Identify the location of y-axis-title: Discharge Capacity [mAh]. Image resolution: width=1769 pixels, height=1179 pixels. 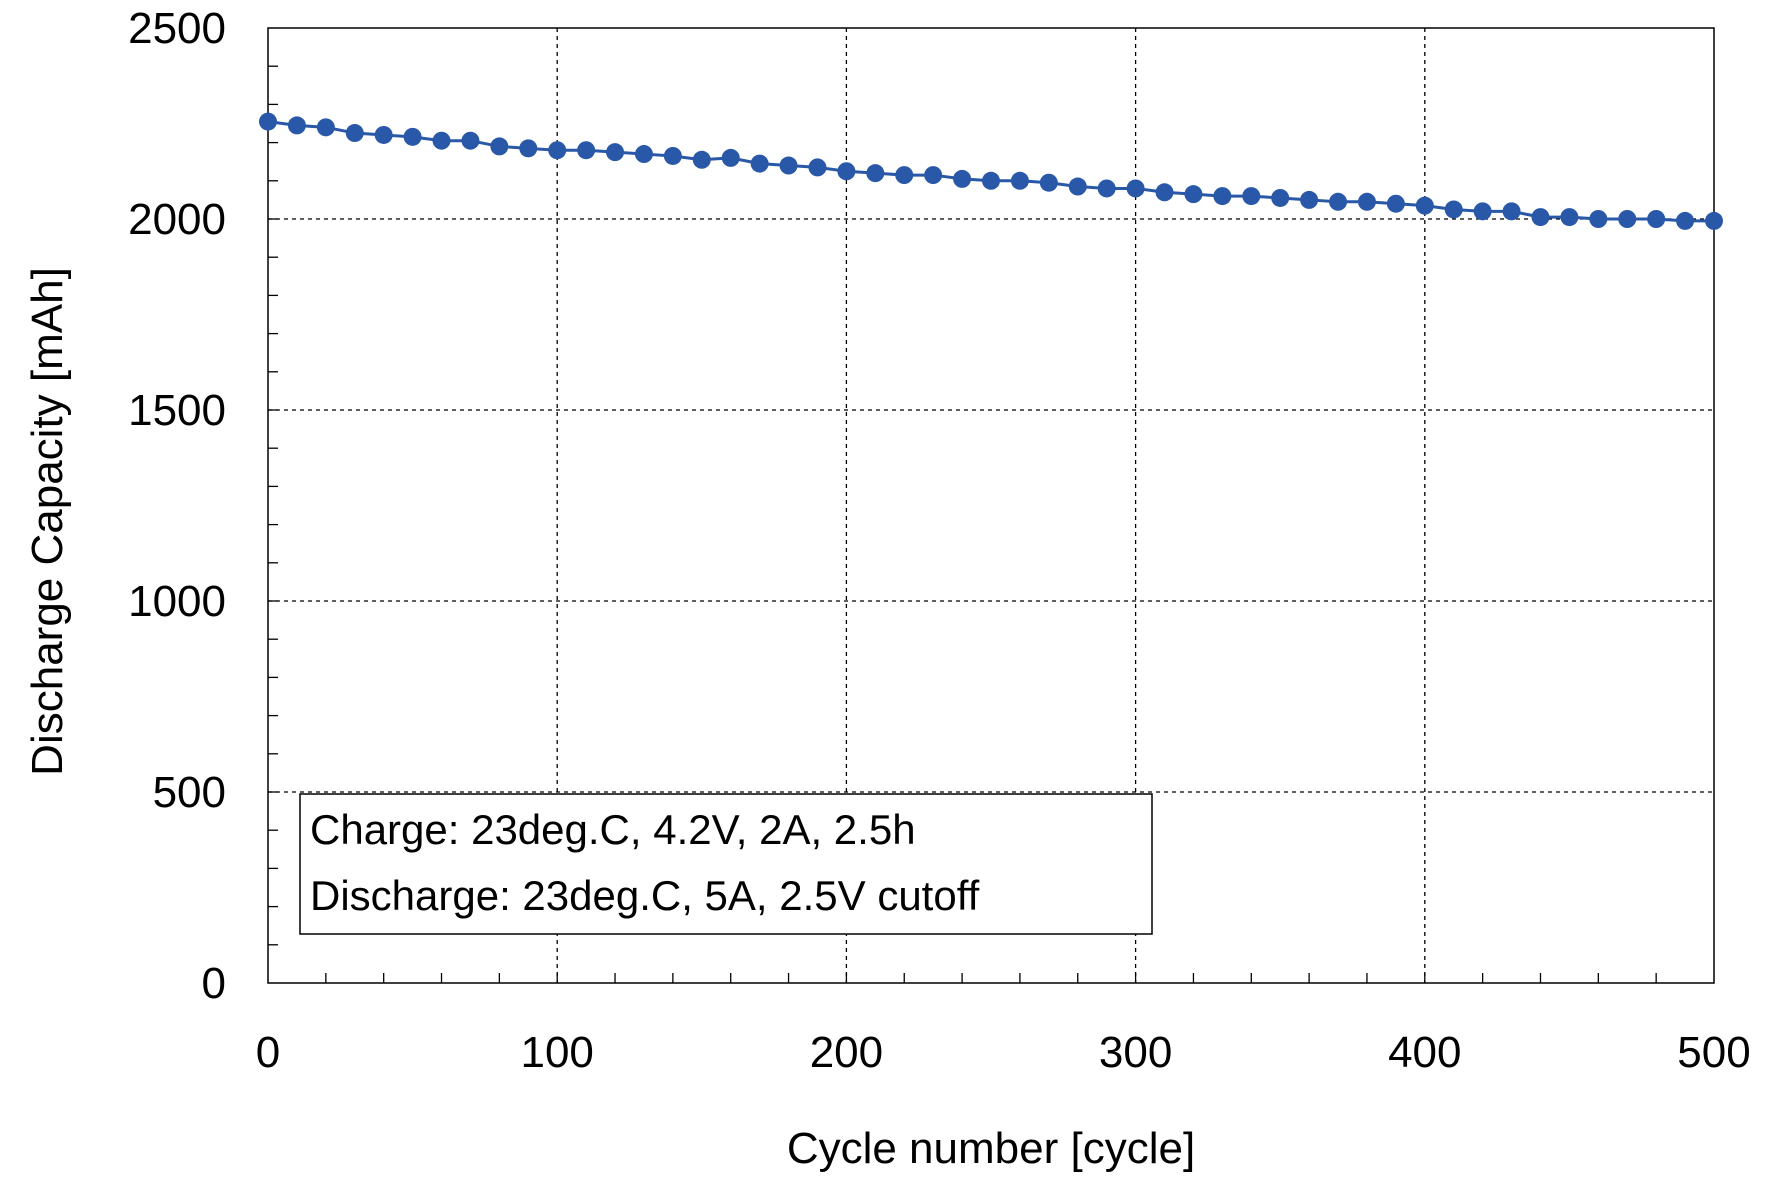
(47, 521).